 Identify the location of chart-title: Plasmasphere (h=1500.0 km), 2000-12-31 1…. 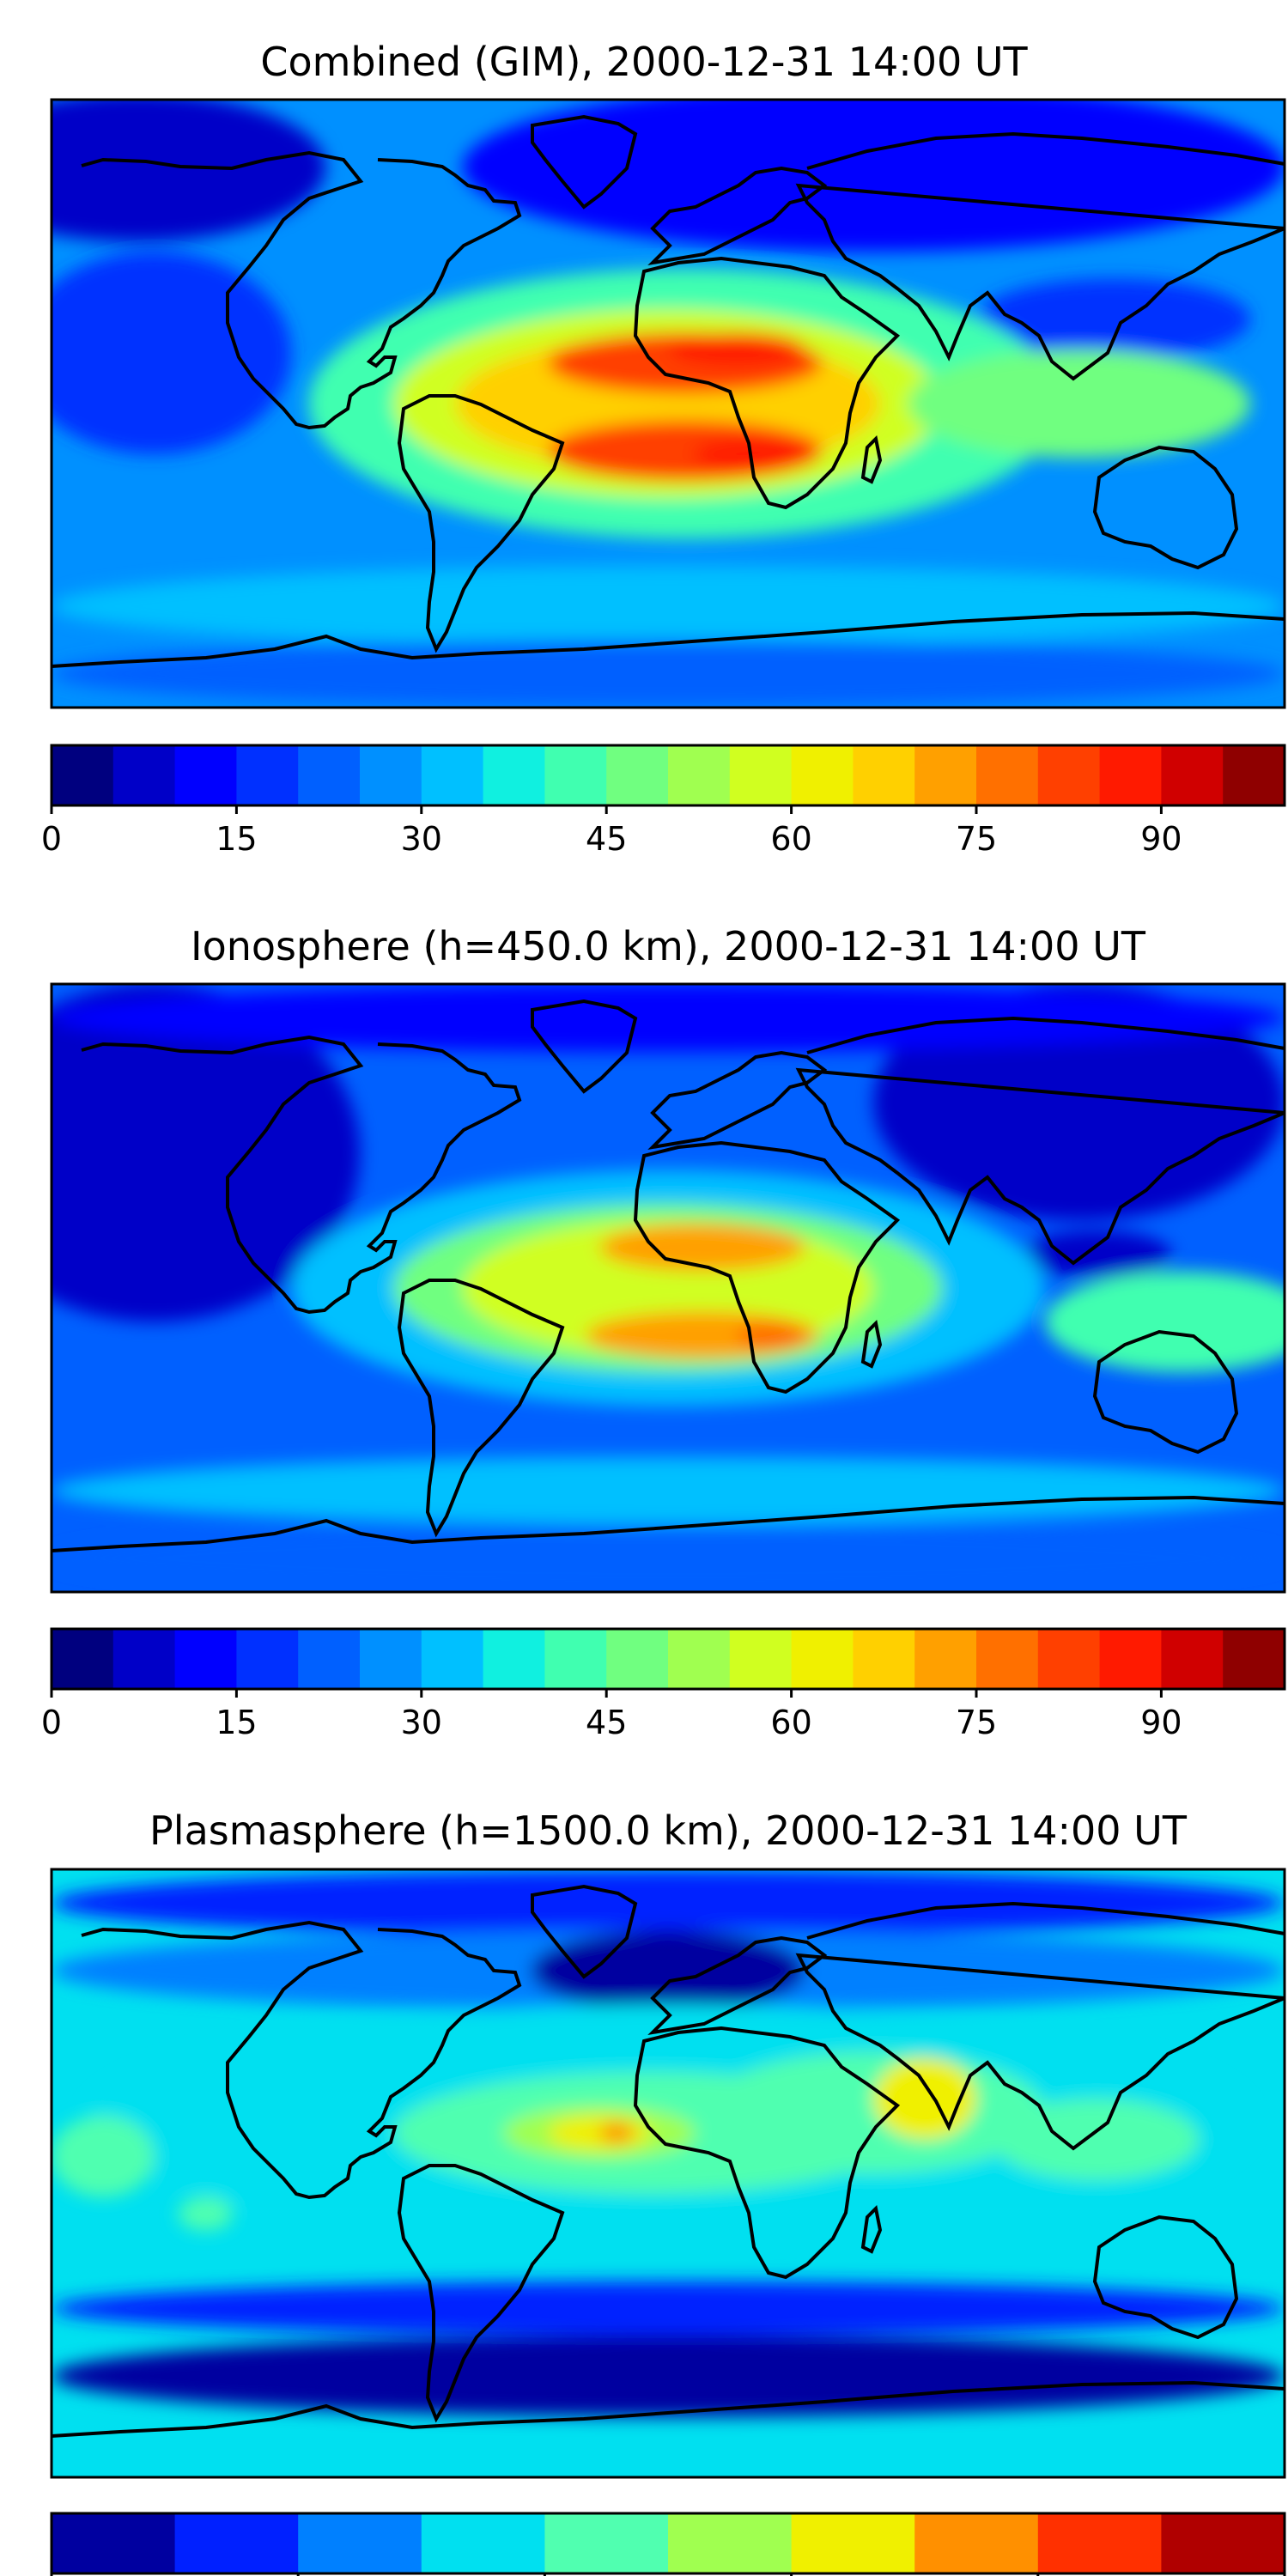
(669, 1830).